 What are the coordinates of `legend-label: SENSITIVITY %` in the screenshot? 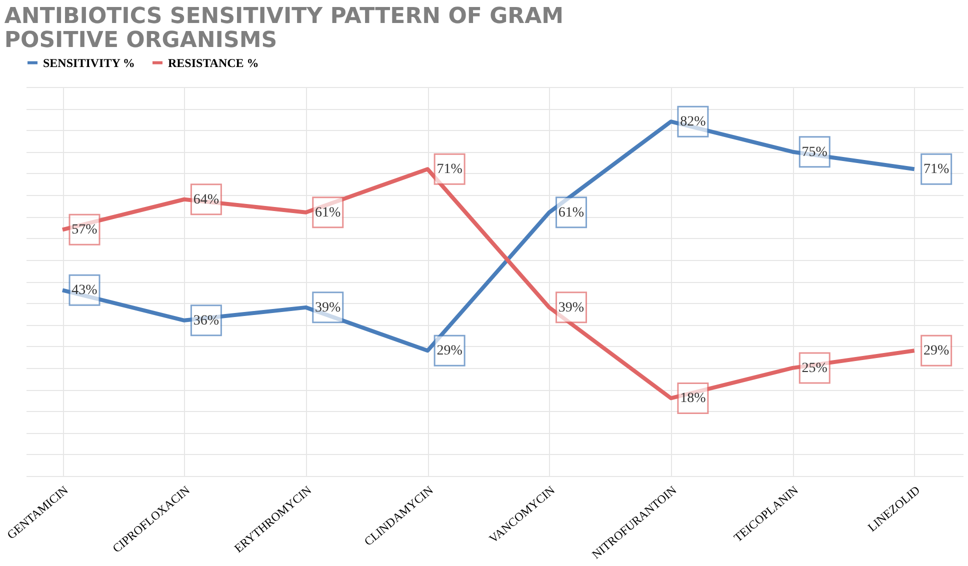 It's located at (89, 63).